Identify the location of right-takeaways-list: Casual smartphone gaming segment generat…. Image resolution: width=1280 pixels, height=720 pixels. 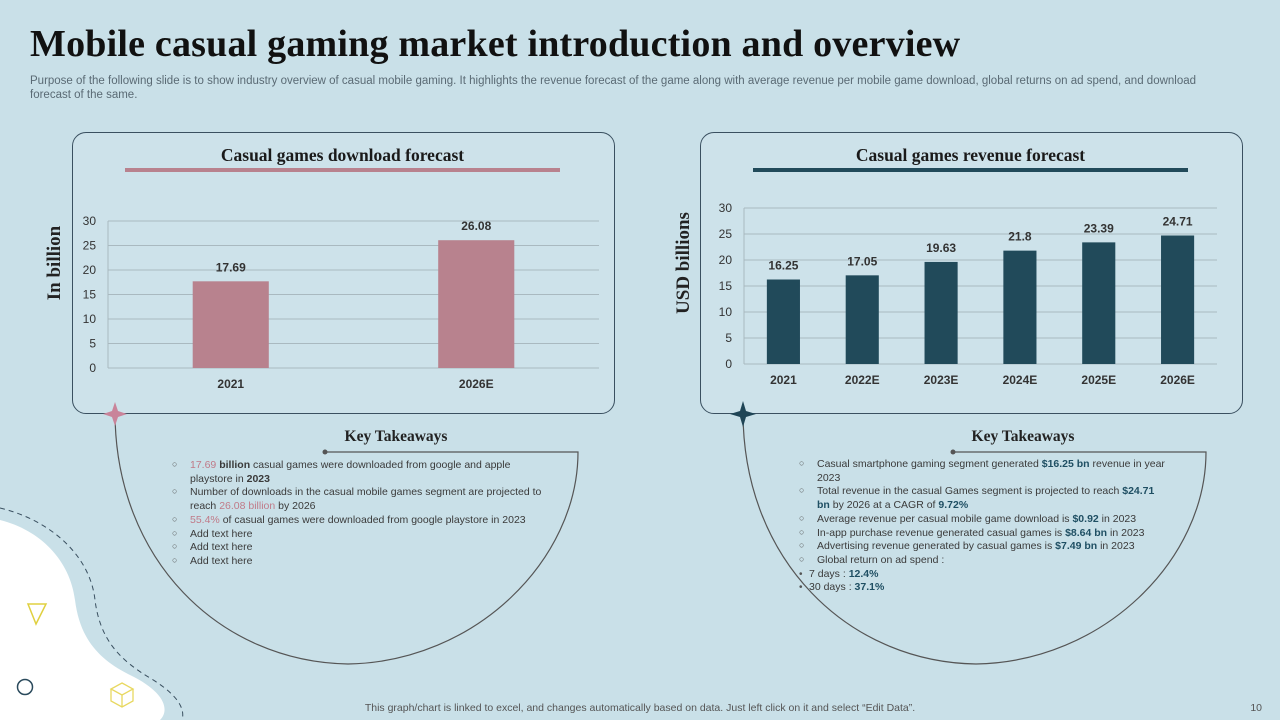
(984, 526).